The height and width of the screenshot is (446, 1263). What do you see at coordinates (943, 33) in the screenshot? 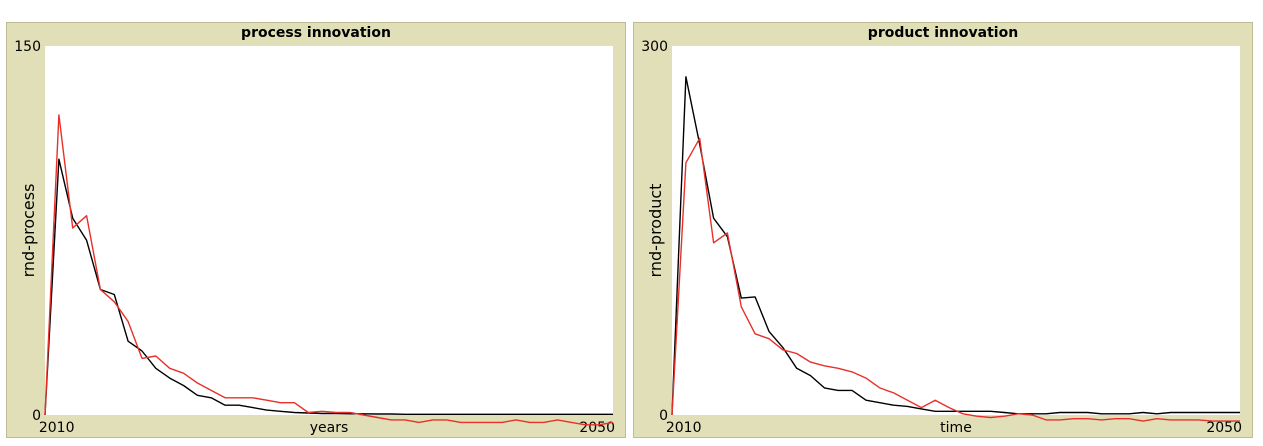
I see `plot-title: product innovation` at bounding box center [943, 33].